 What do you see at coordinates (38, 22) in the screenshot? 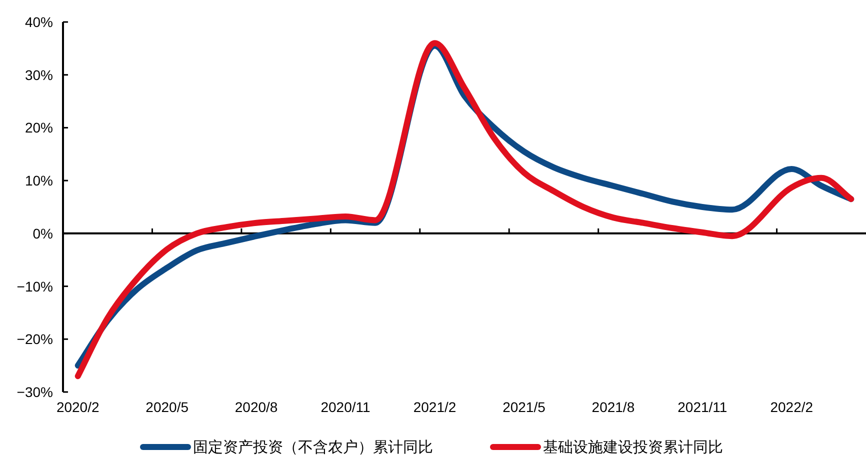
I see `y-tick-label: 40%` at bounding box center [38, 22].